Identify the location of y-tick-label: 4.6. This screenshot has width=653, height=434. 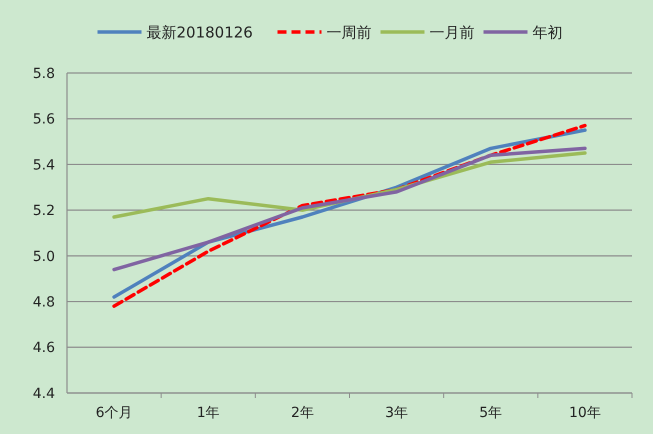
(44, 348).